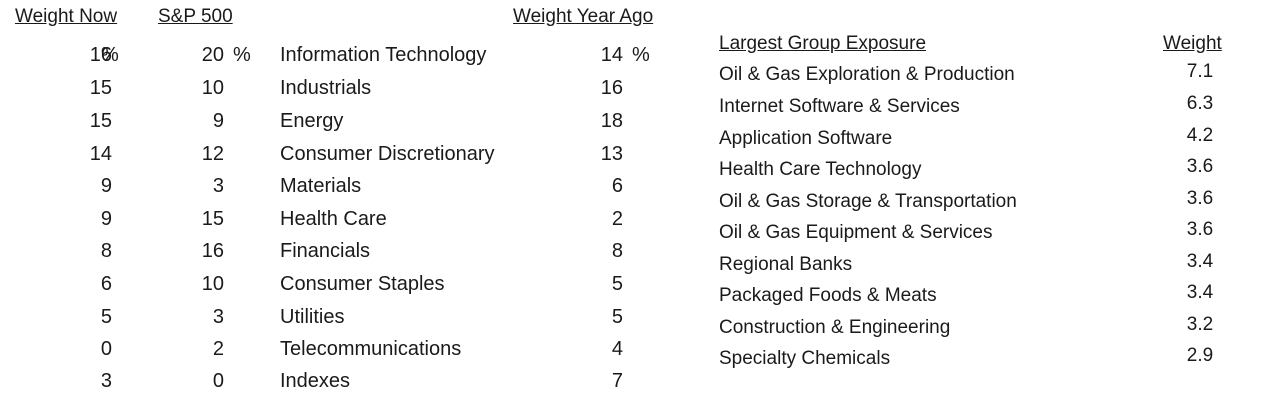 The image size is (1280, 402). I want to click on sector-row: 9 3 Materials 6, so click(350, 191).